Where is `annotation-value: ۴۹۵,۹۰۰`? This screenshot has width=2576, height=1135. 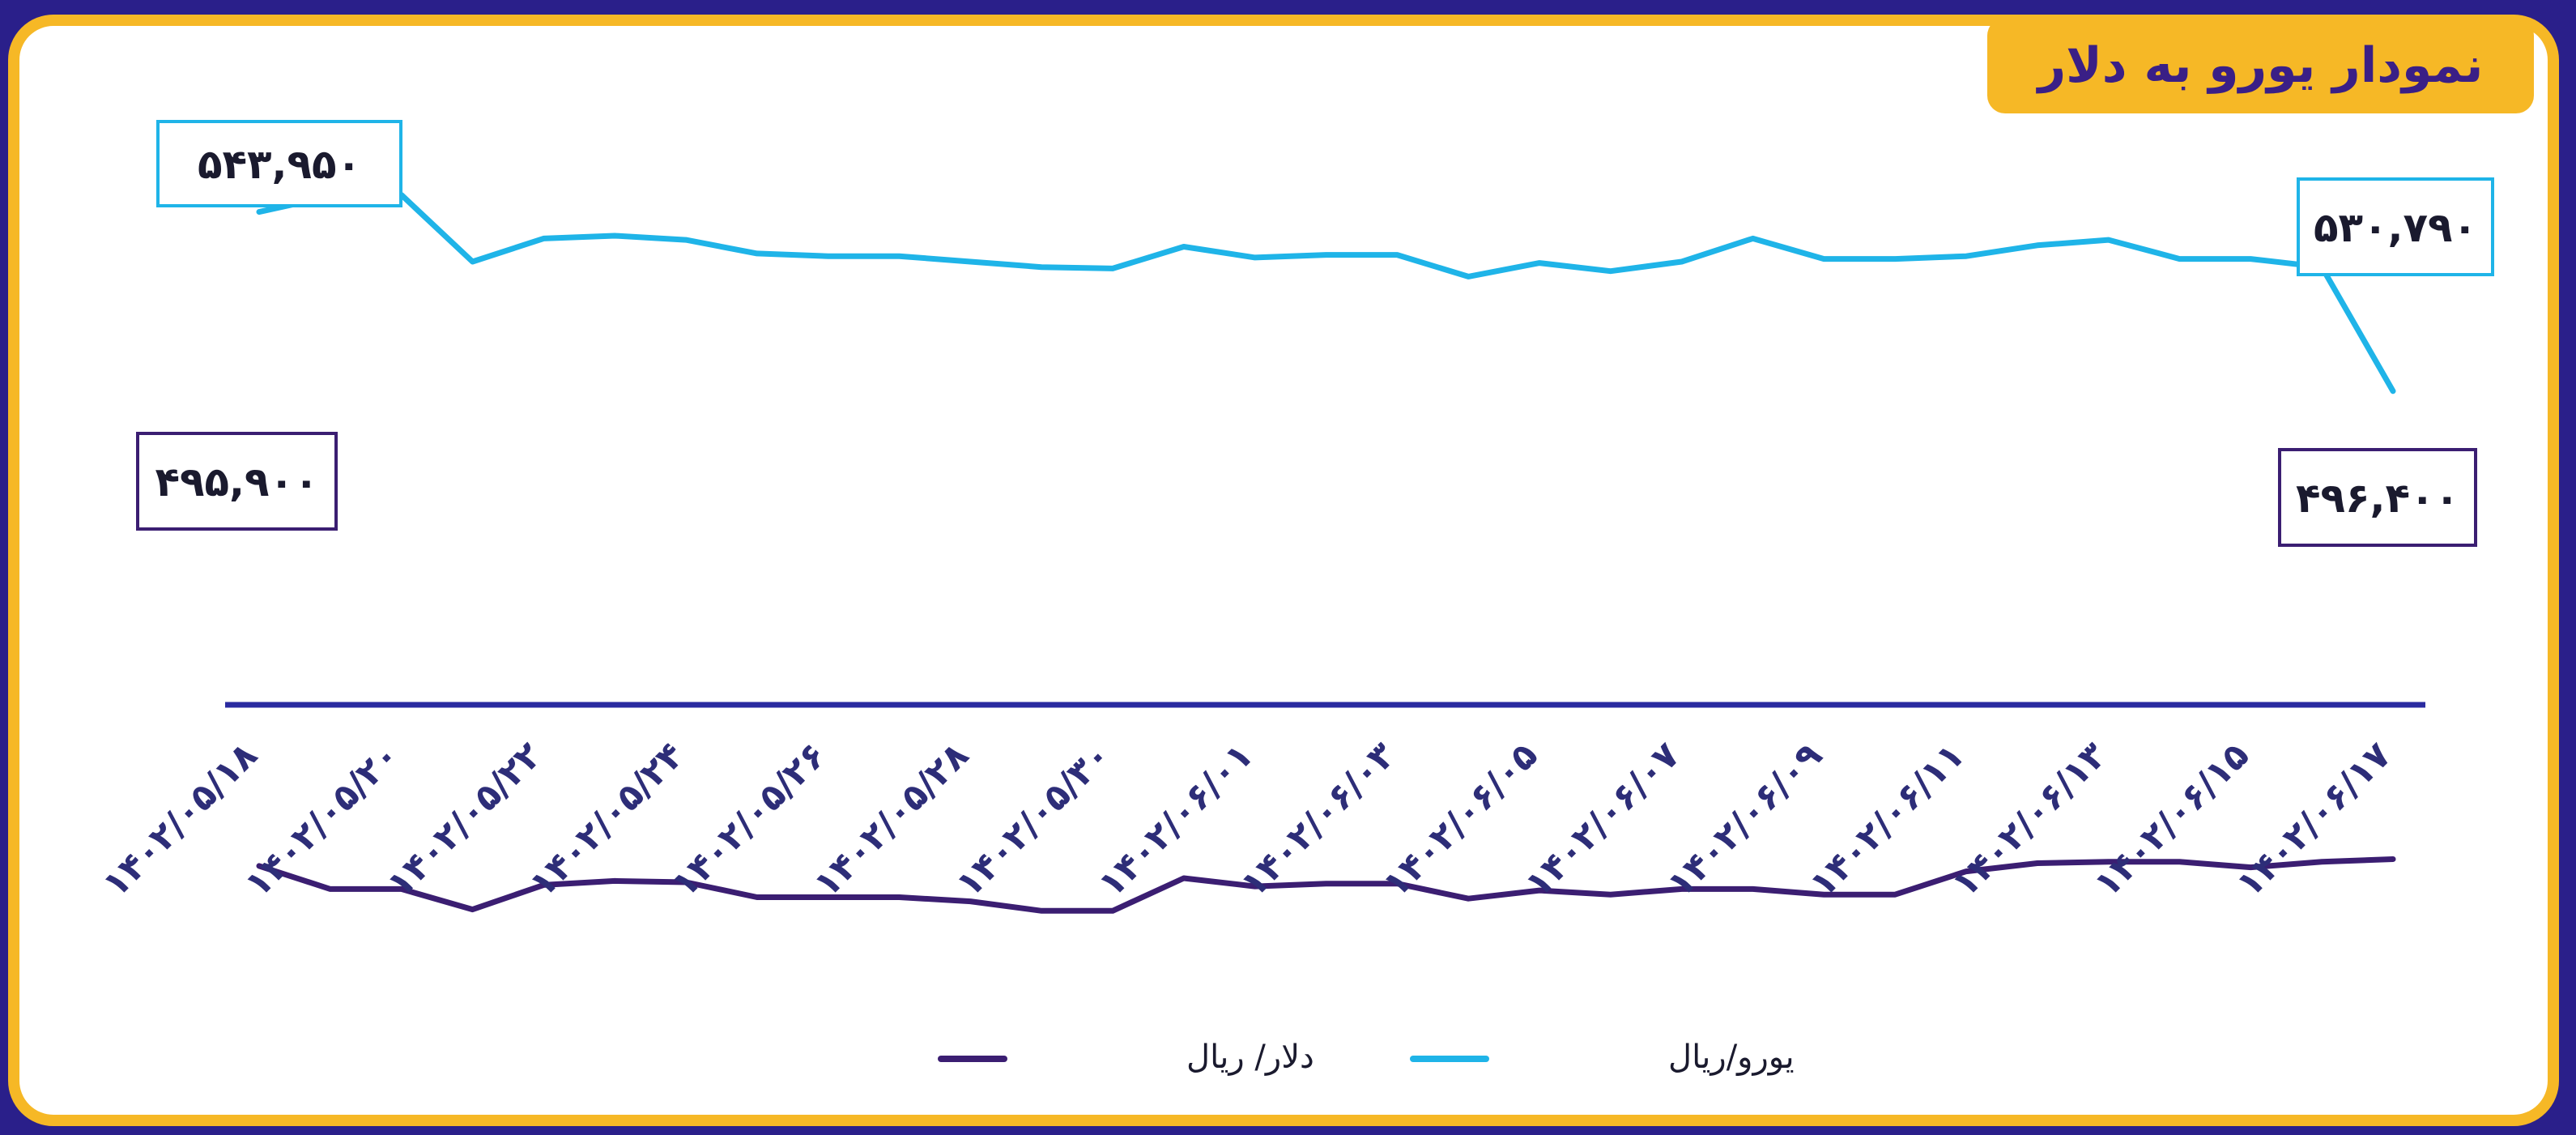 annotation-value: ۴۹۵,۹۰۰ is located at coordinates (236, 482).